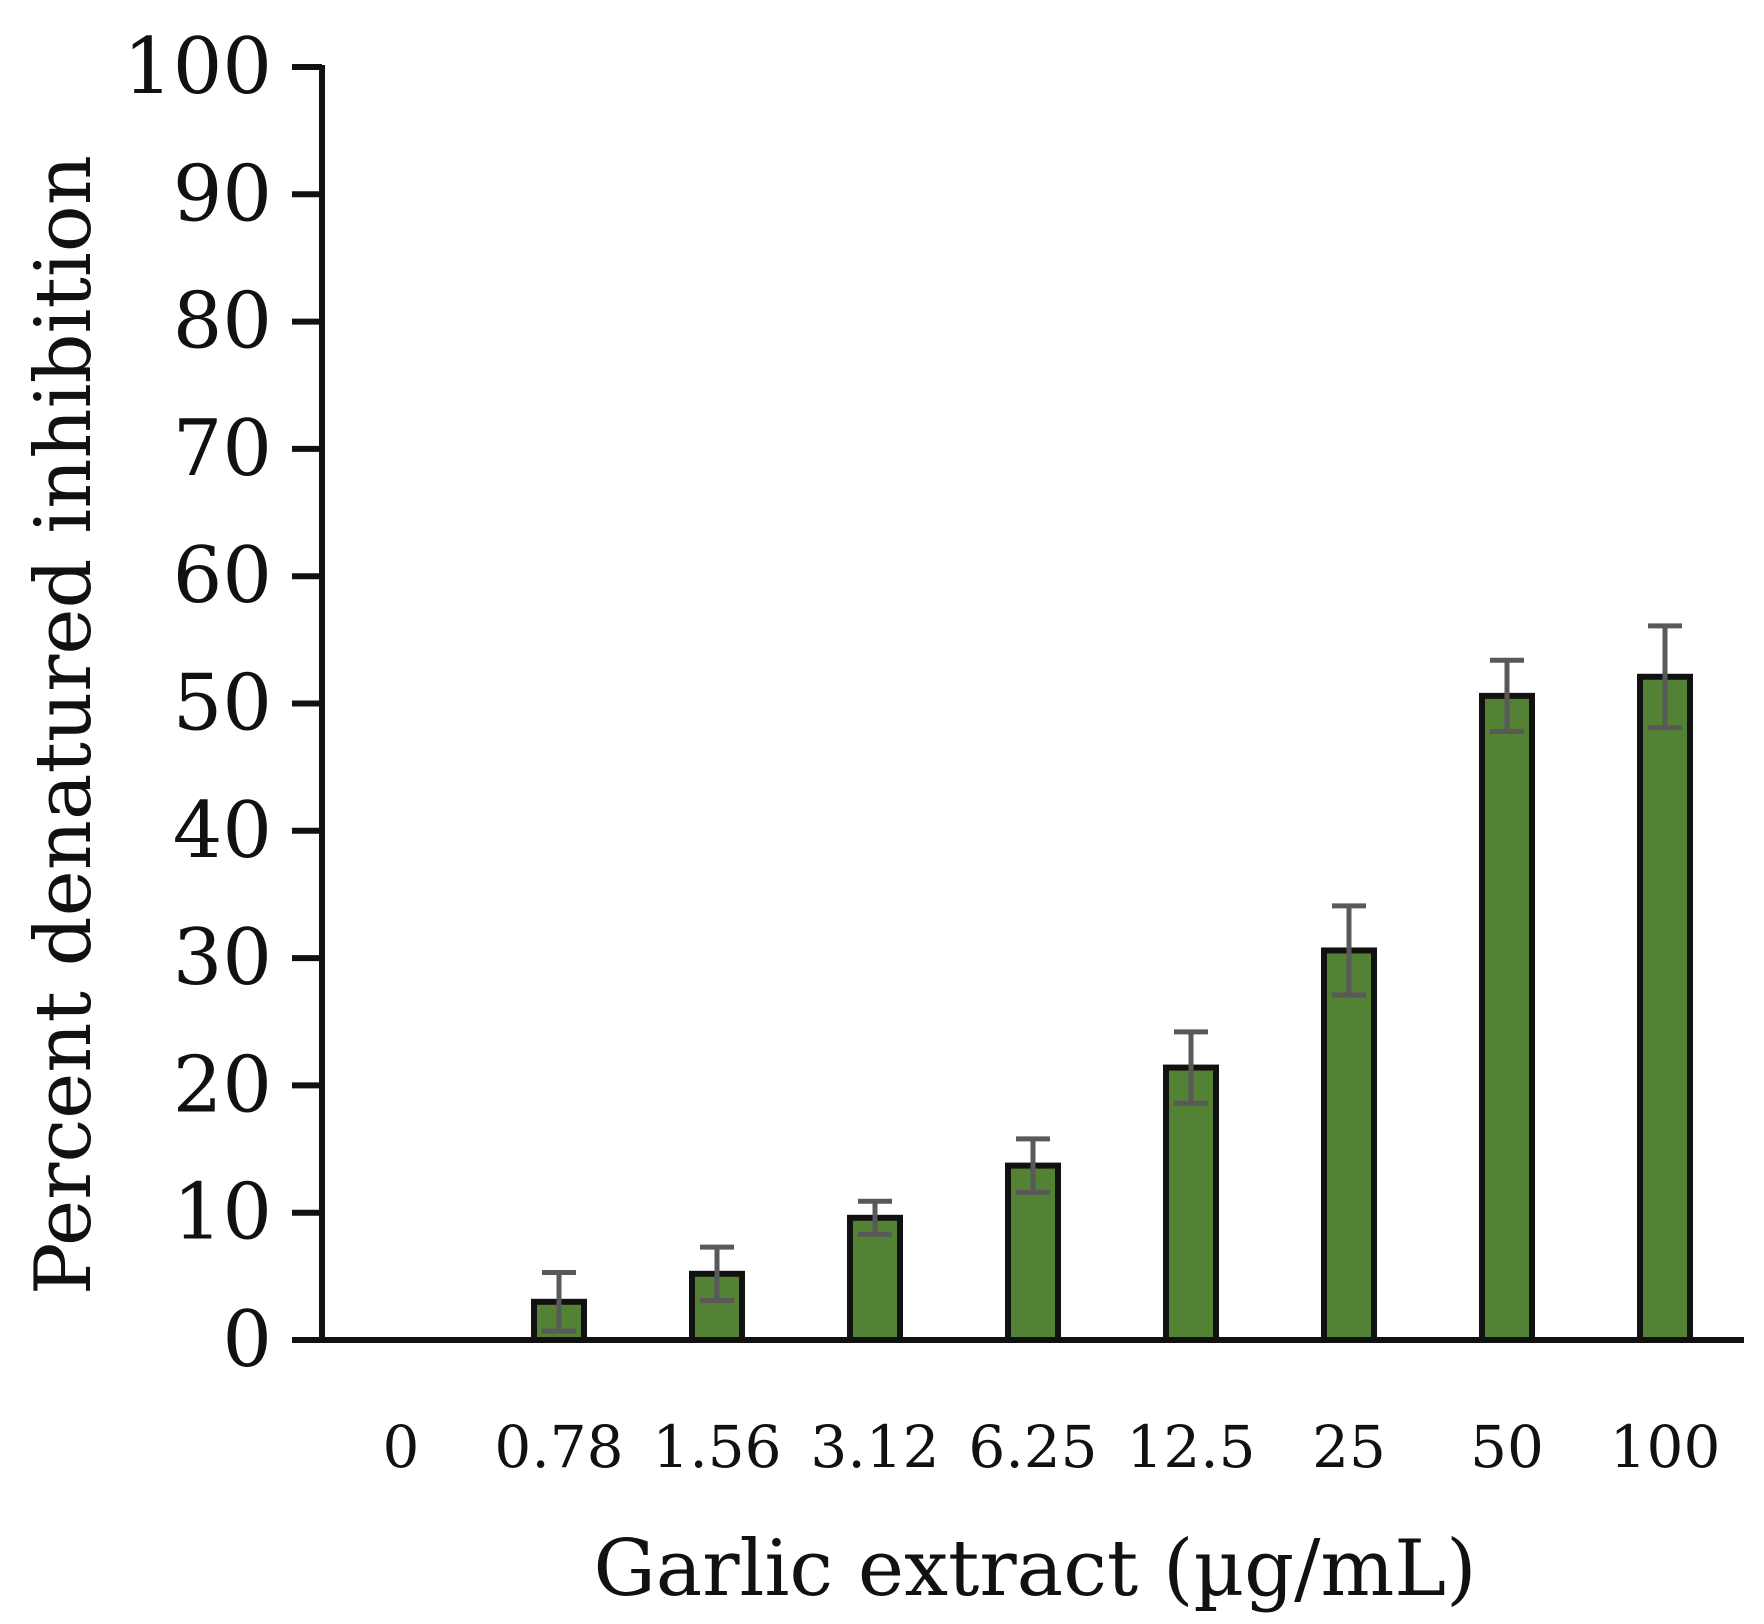 Image resolution: width=1764 pixels, height=1624 pixels. Describe the element at coordinates (197, 67) in the screenshot. I see `y-tick-label: 100` at that location.